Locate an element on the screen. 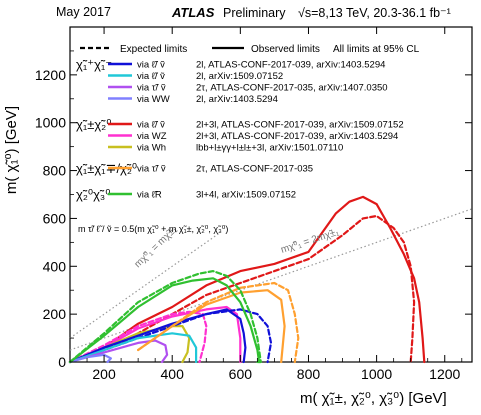 The width and height of the screenshot is (481, 415). legend-group-label: χ̃₁±χ̃₂⁰ is located at coordinates (93, 124).